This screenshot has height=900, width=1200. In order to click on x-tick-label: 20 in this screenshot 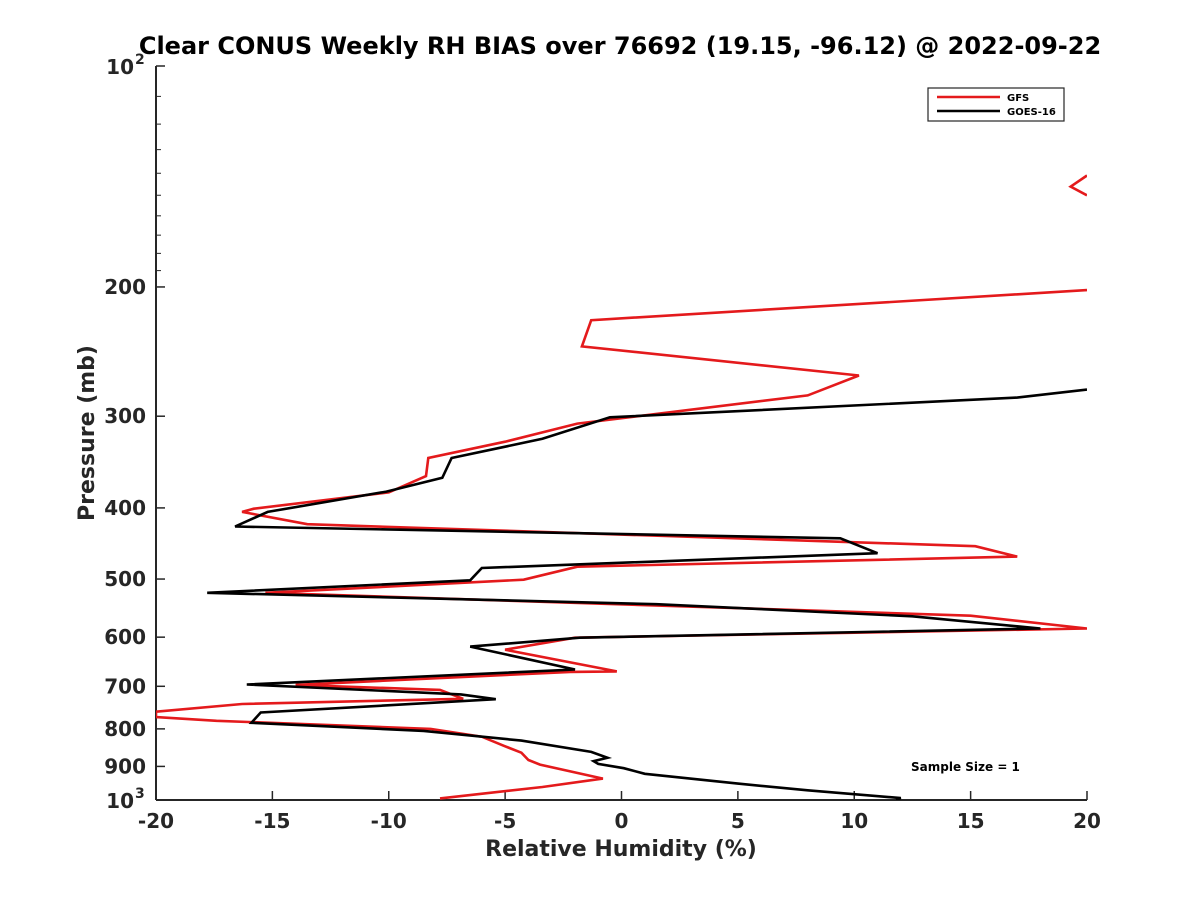, I will do `click(1087, 821)`.